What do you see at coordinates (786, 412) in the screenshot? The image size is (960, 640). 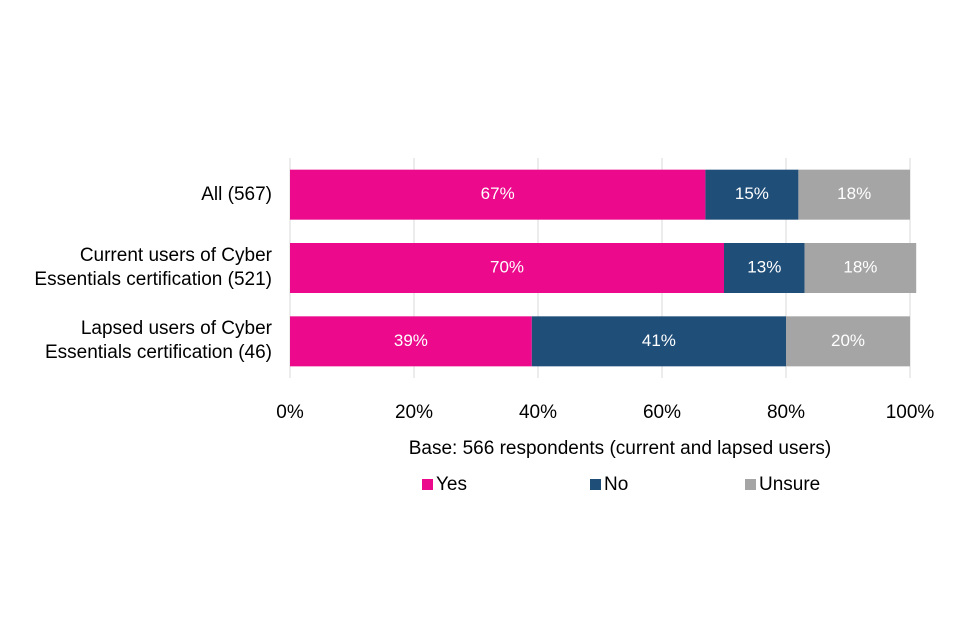 I see `x-tick-label: 80%` at bounding box center [786, 412].